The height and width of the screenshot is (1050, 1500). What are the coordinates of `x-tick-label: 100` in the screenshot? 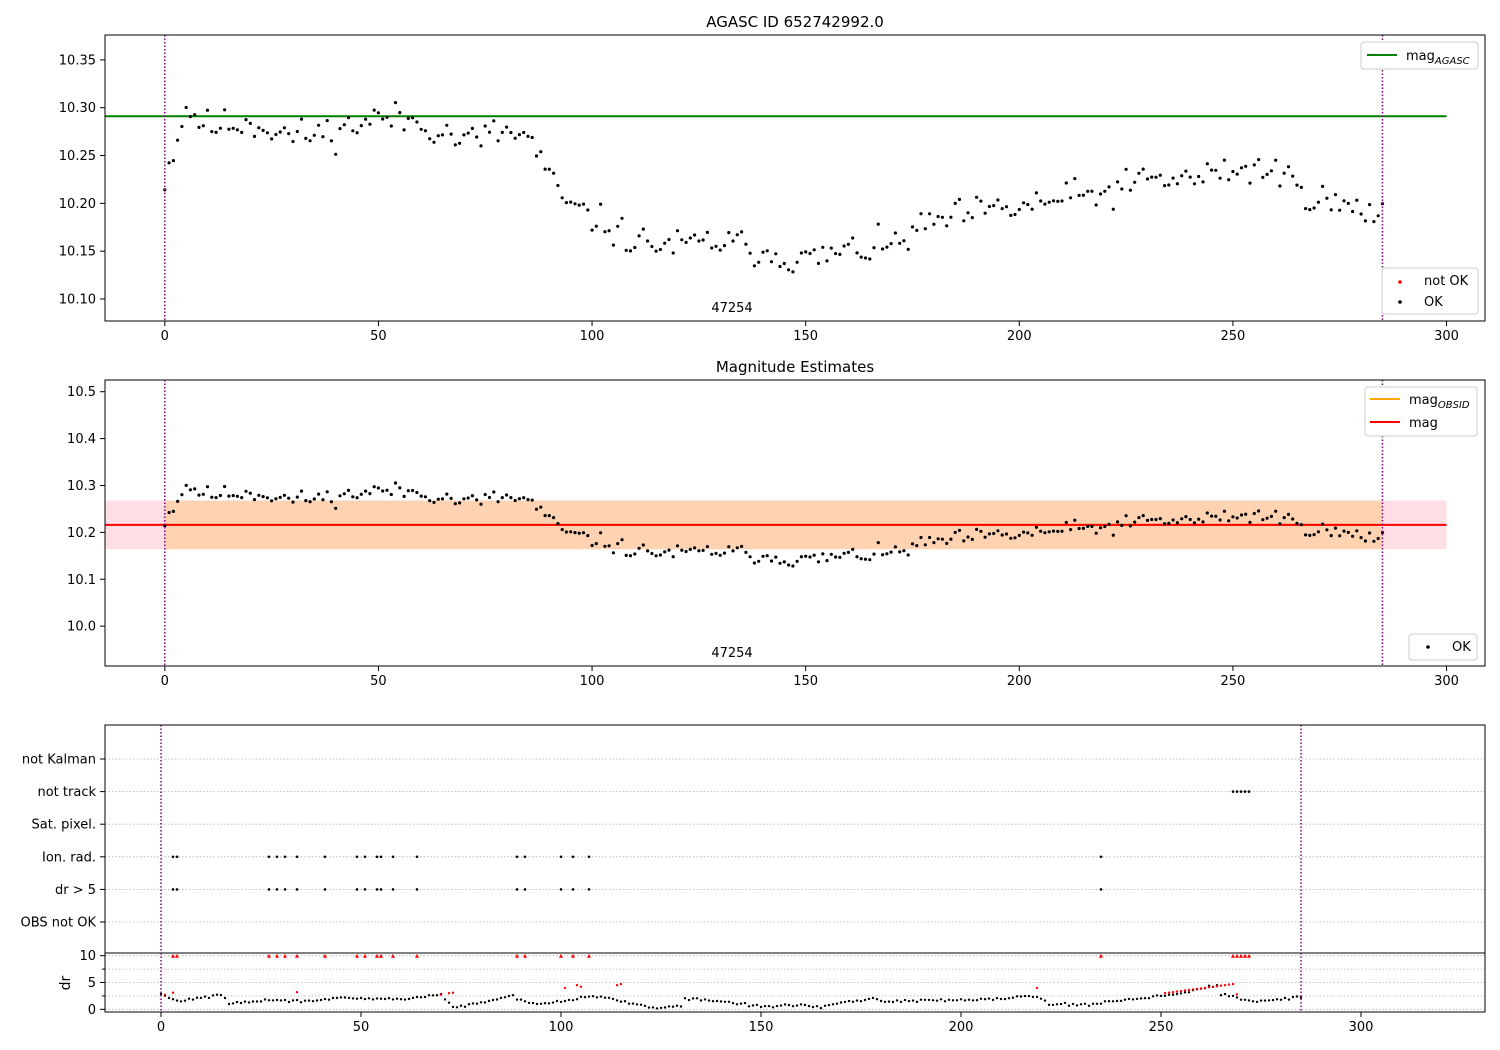 It's located at (592, 336).